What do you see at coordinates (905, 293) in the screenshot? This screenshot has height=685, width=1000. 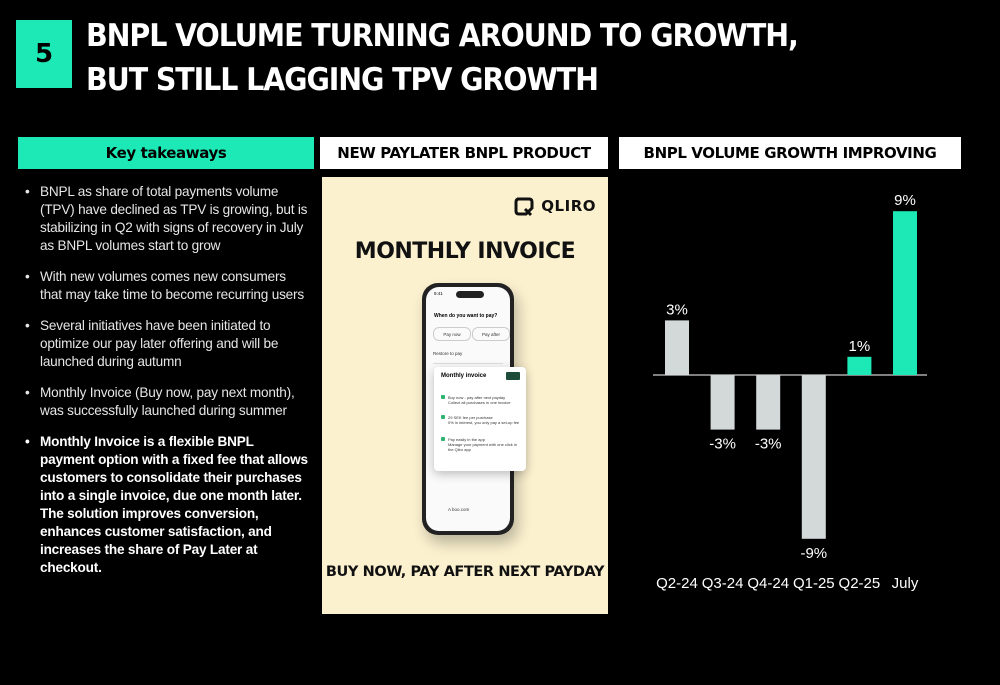 I see `bar-july` at bounding box center [905, 293].